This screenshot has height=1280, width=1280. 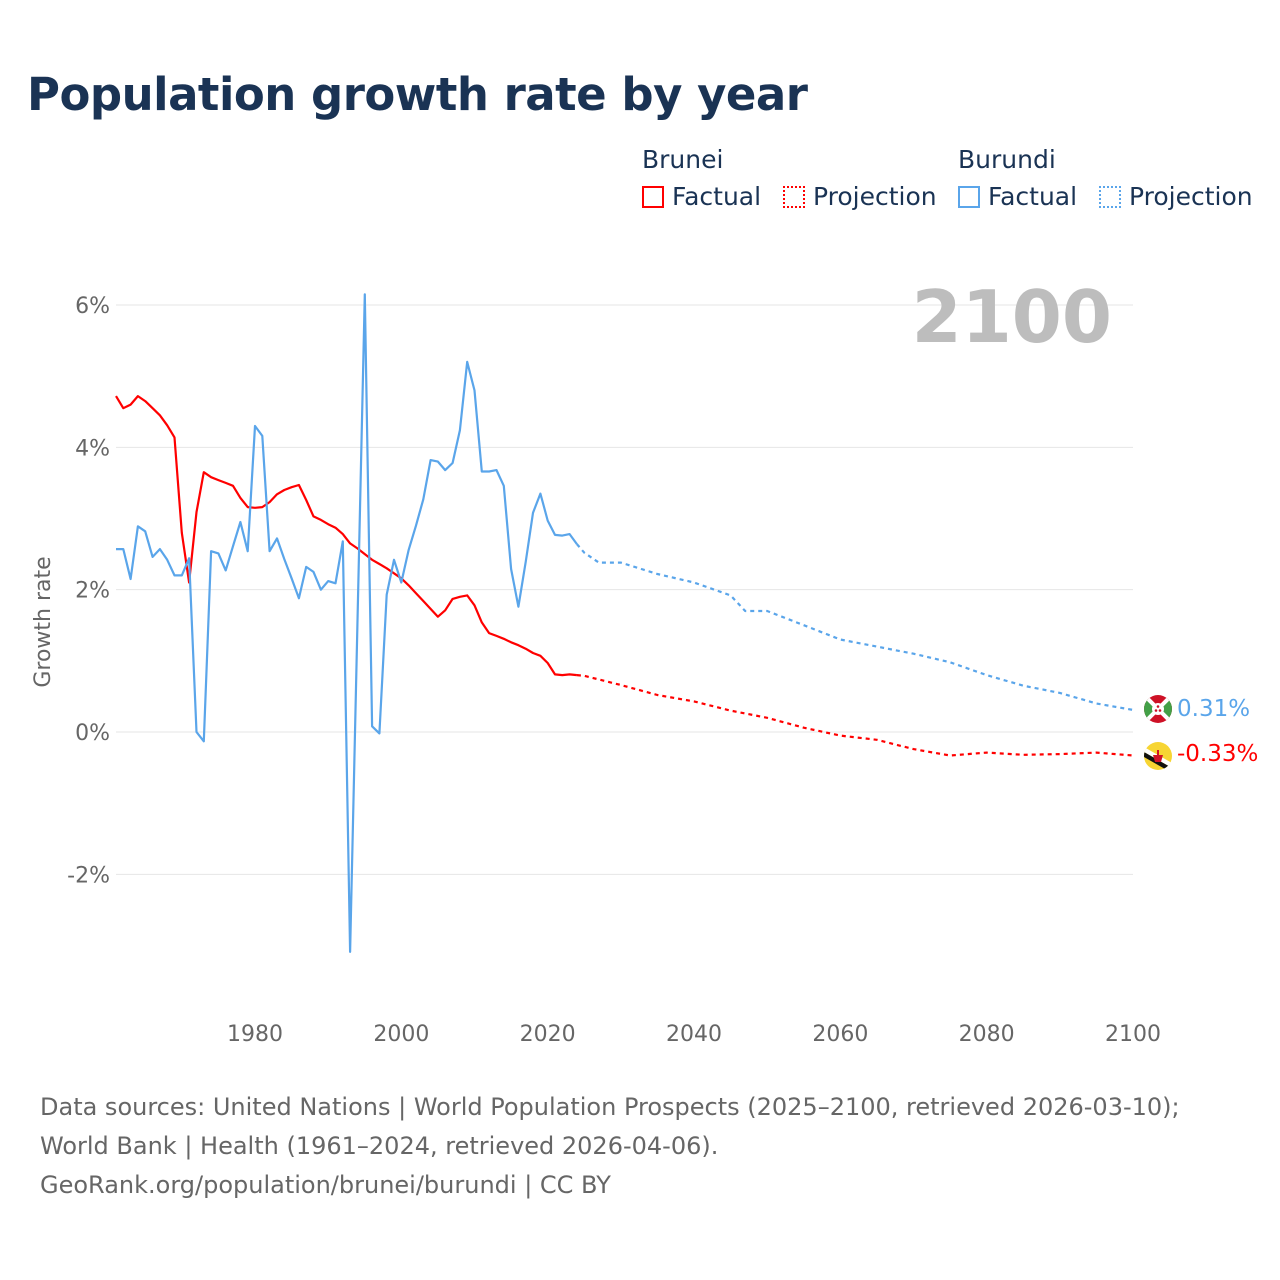 What do you see at coordinates (1133, 1034) in the screenshot?
I see `x-tick-label: 2100` at bounding box center [1133, 1034].